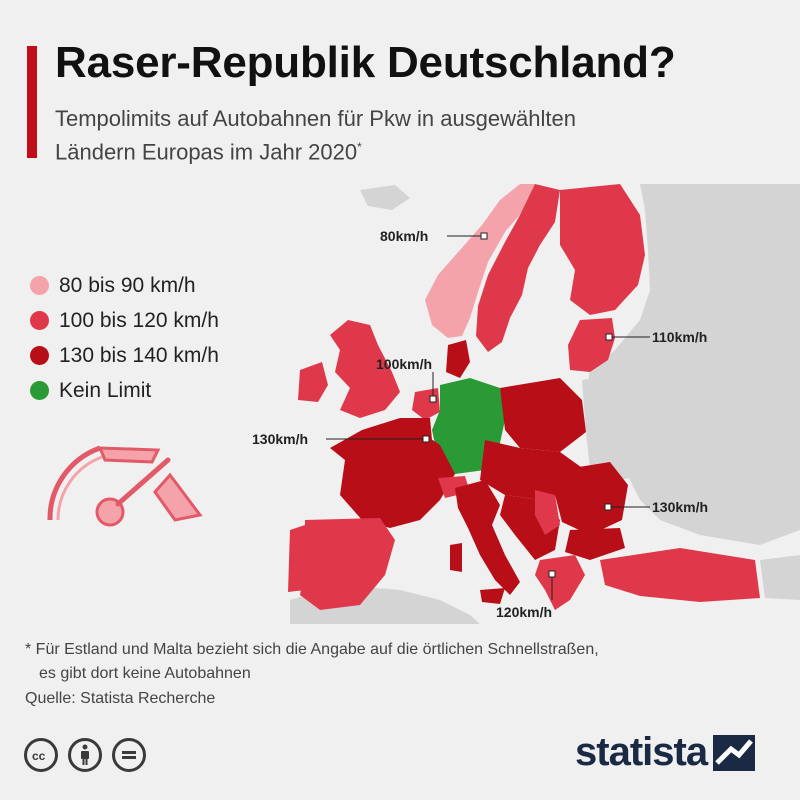 This screenshot has width=800, height=800. What do you see at coordinates (627, 507) in the screenshot?
I see `callout-romania-marker` at bounding box center [627, 507].